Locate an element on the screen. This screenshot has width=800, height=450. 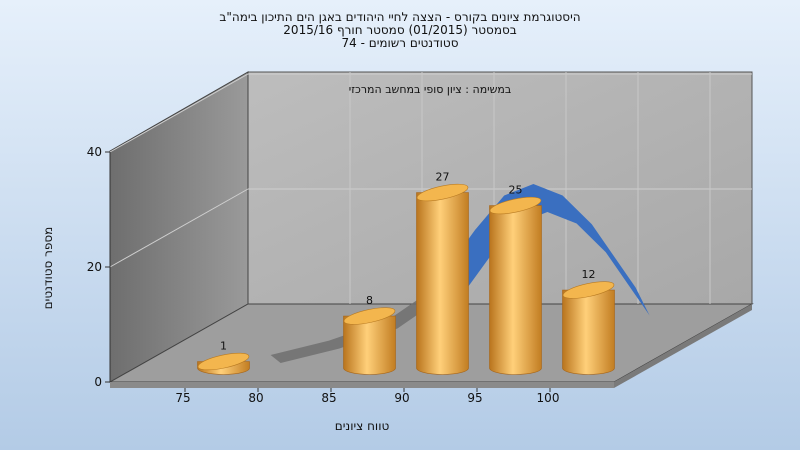
x-axis-label: טווח ציונים is located at coordinates (362, 426).